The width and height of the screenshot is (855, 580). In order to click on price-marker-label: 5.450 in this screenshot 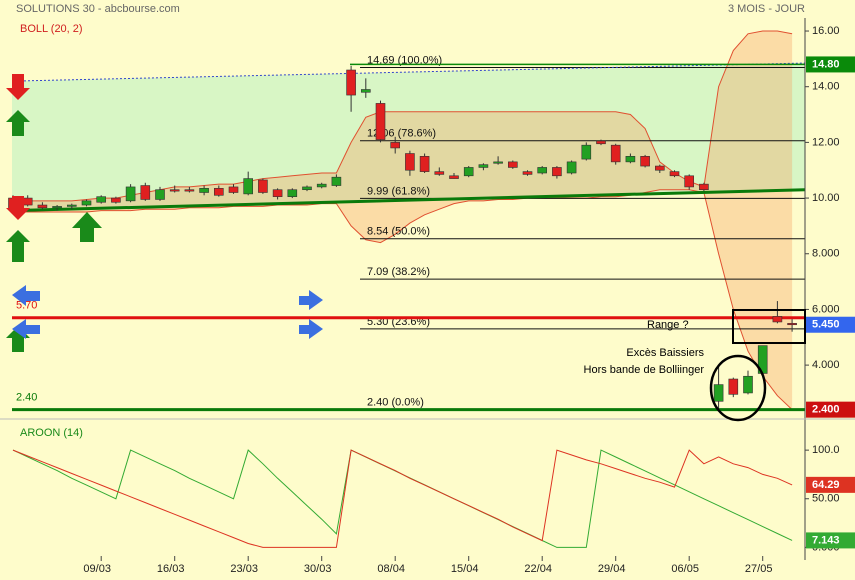, I will do `click(826, 325)`.